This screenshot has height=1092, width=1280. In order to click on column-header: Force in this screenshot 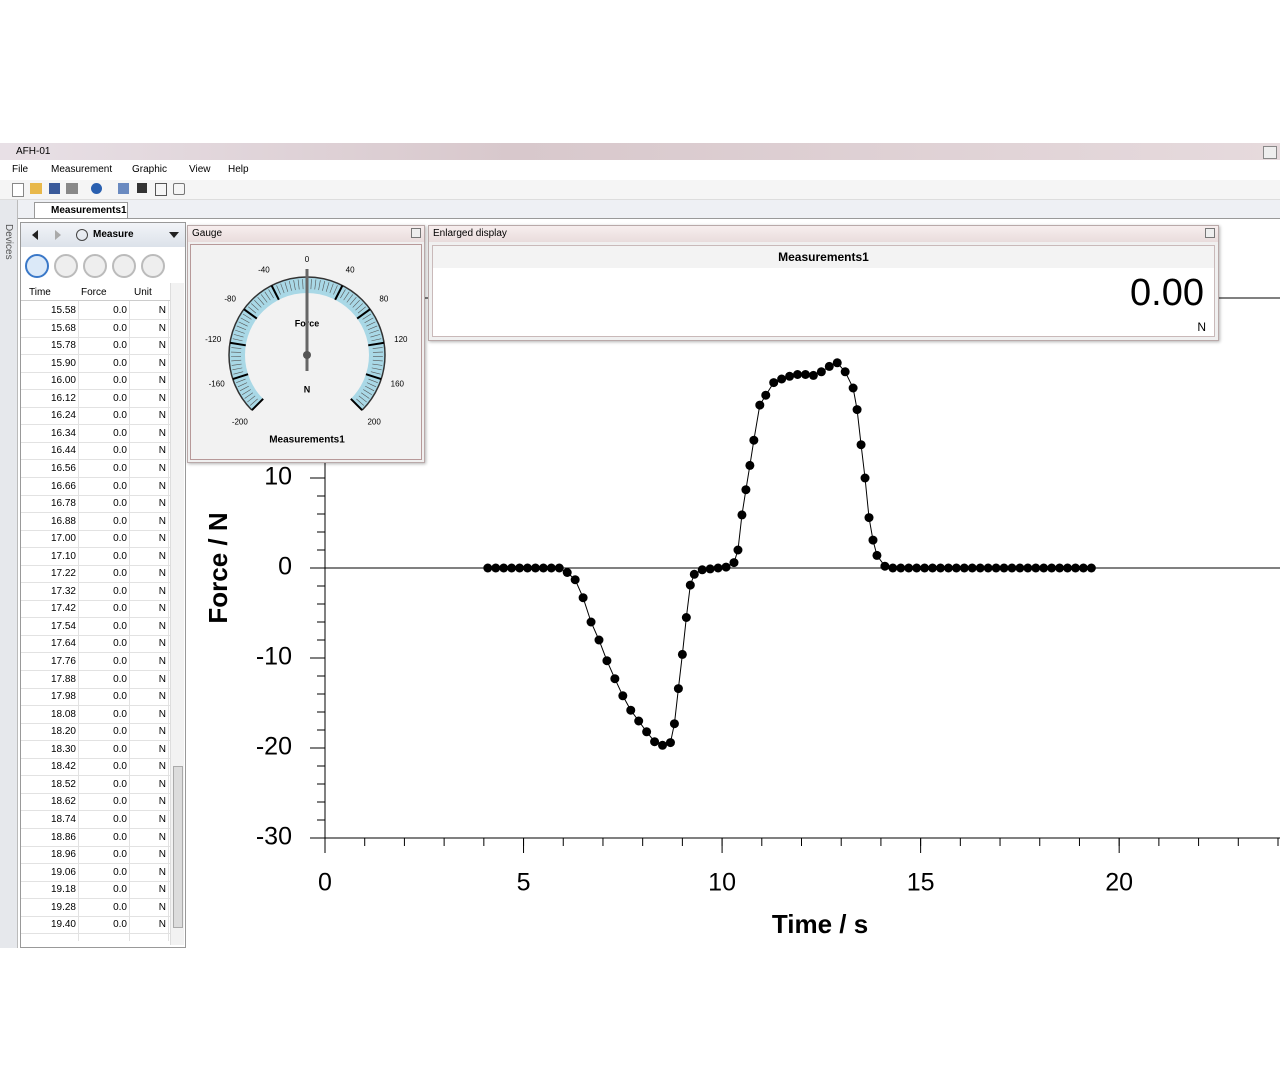, I will do `click(94, 292)`.